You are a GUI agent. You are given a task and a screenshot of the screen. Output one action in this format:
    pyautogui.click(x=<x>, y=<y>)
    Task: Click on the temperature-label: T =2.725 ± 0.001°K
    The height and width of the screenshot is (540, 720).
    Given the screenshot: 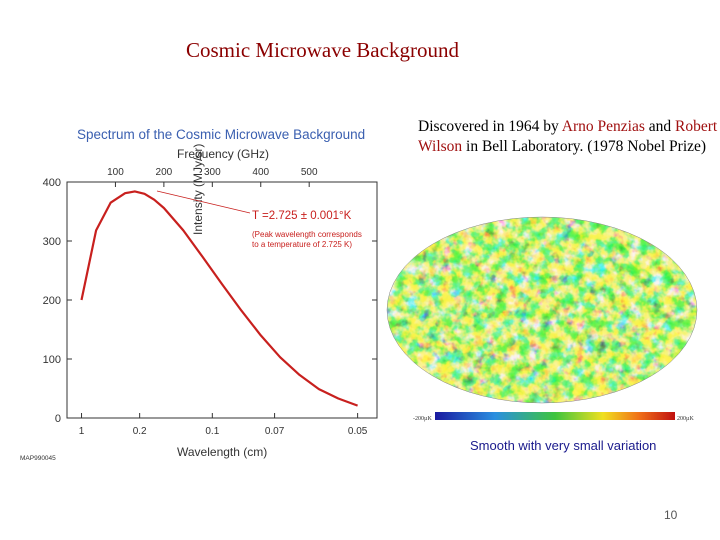 What is the action you would take?
    pyautogui.click(x=302, y=216)
    